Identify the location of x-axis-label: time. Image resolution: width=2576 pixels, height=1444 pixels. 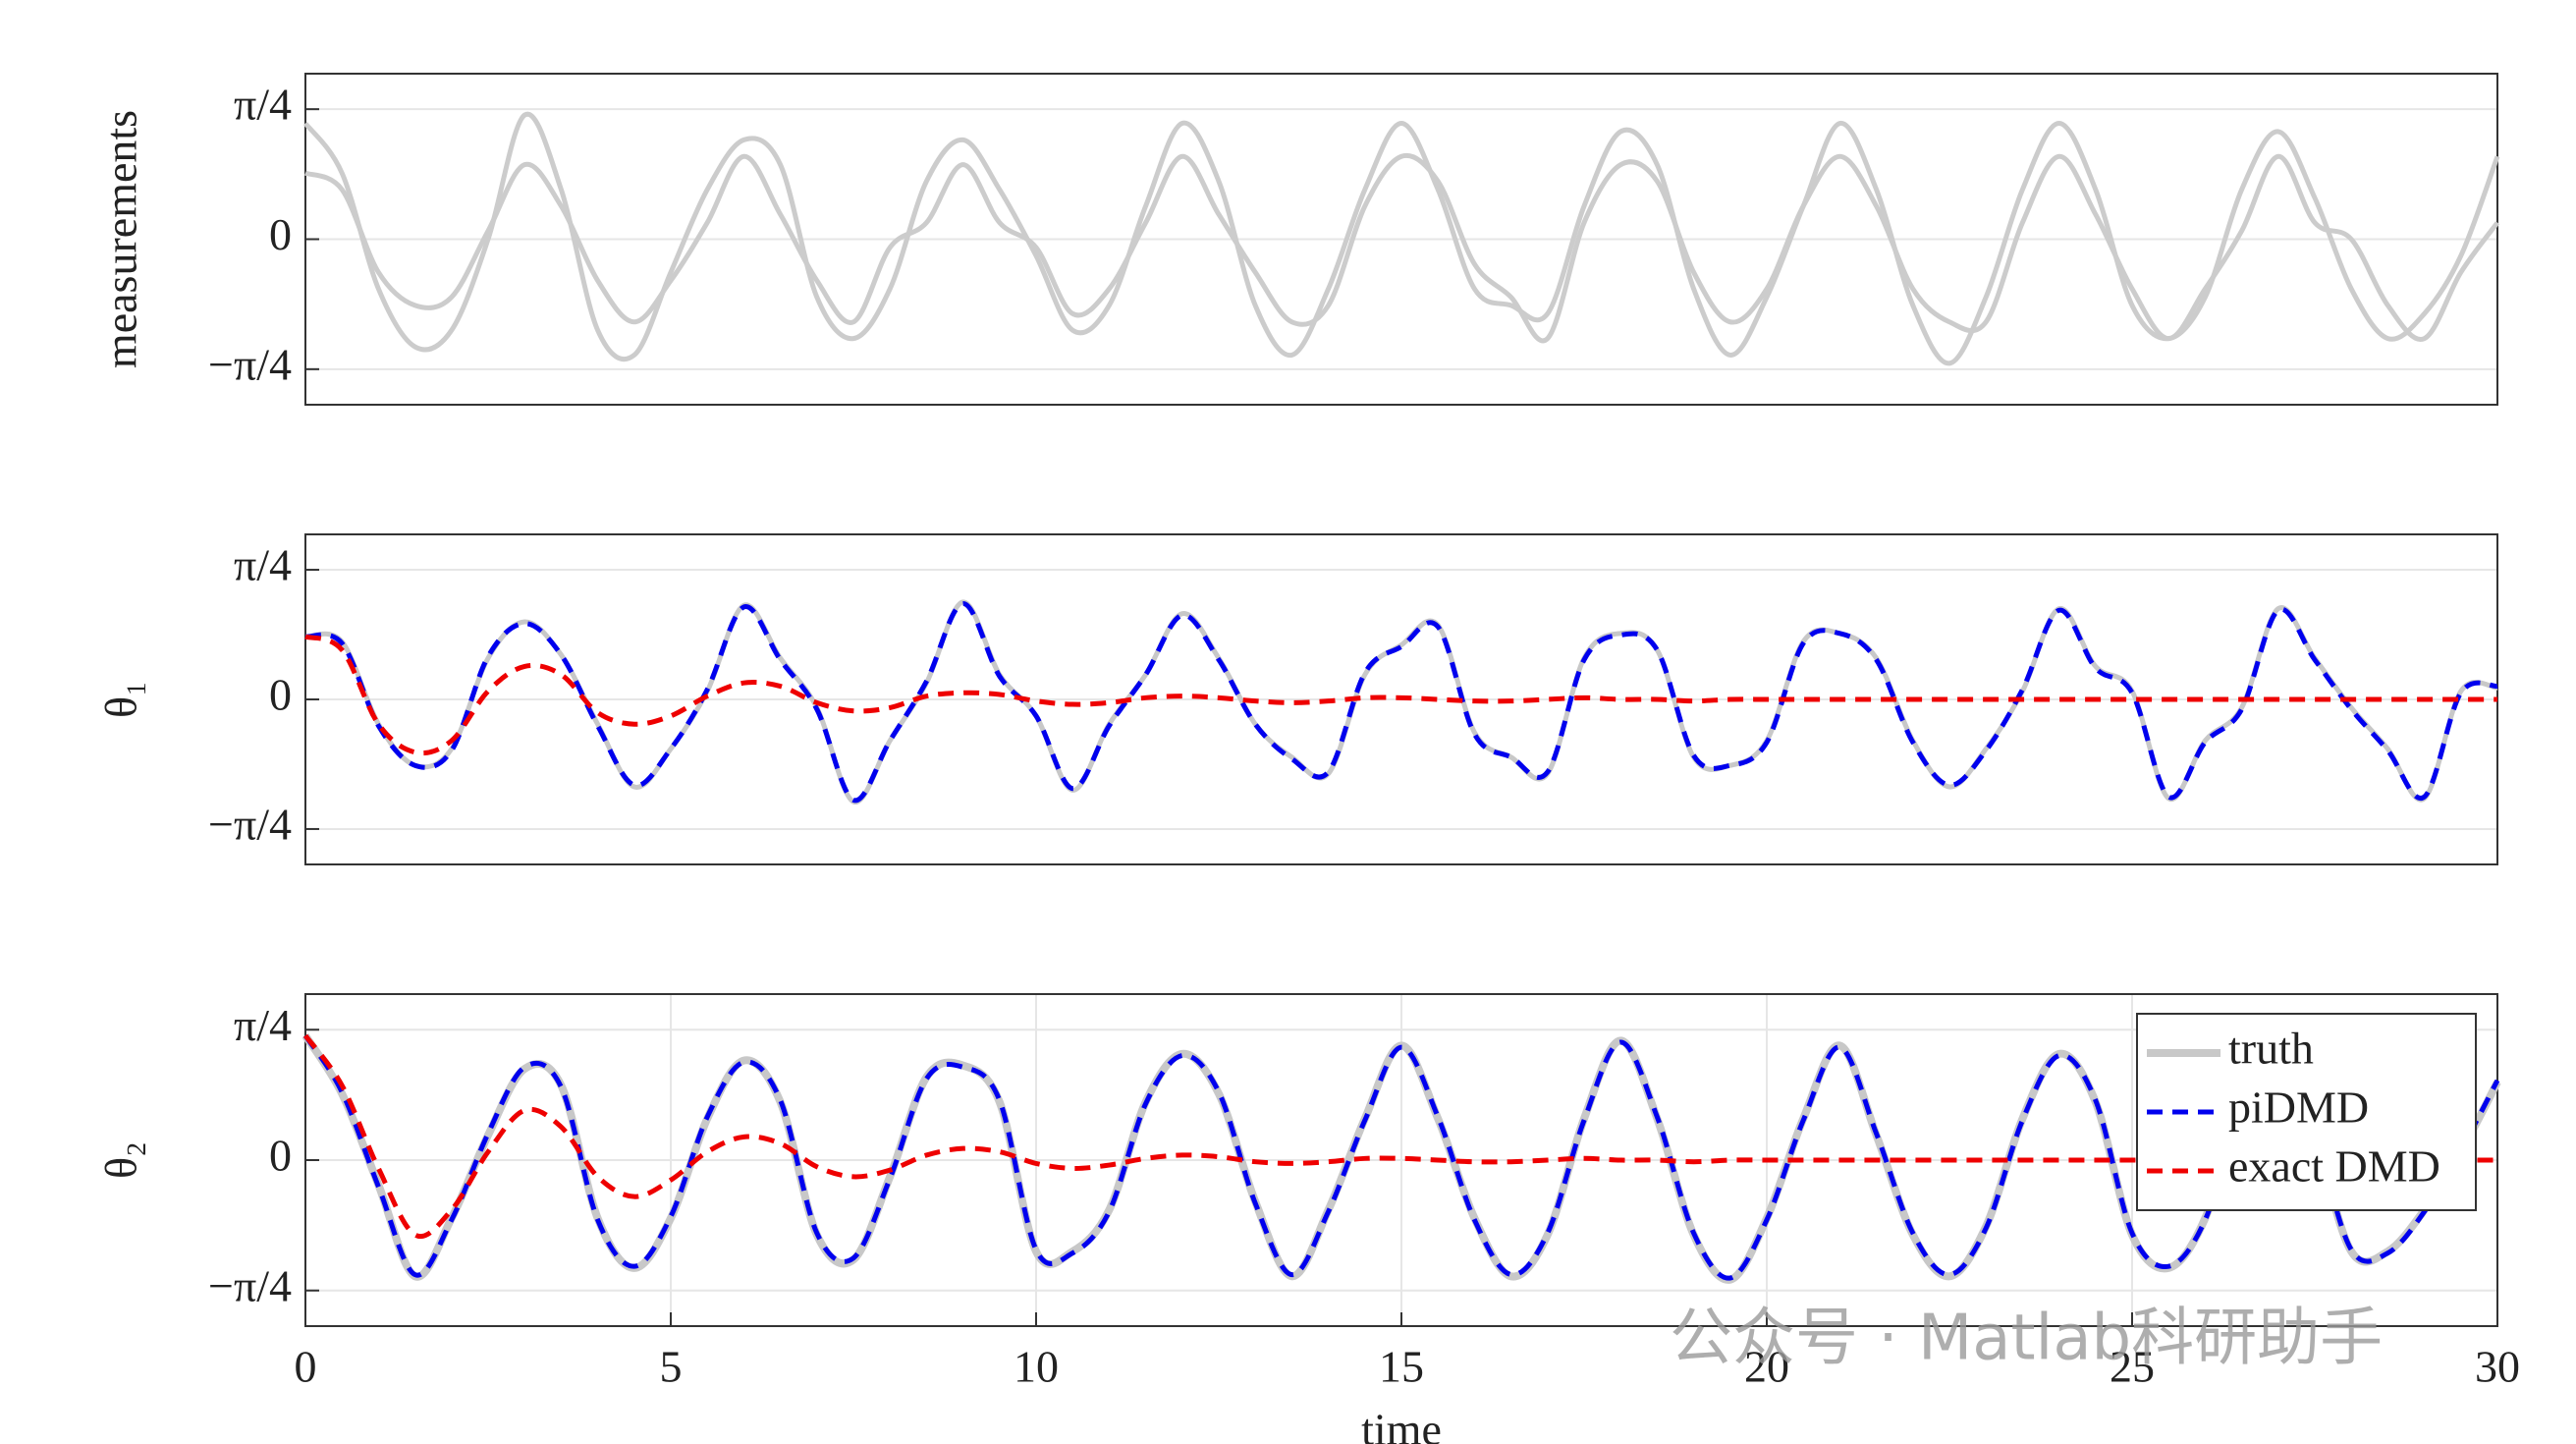
(1402, 1424).